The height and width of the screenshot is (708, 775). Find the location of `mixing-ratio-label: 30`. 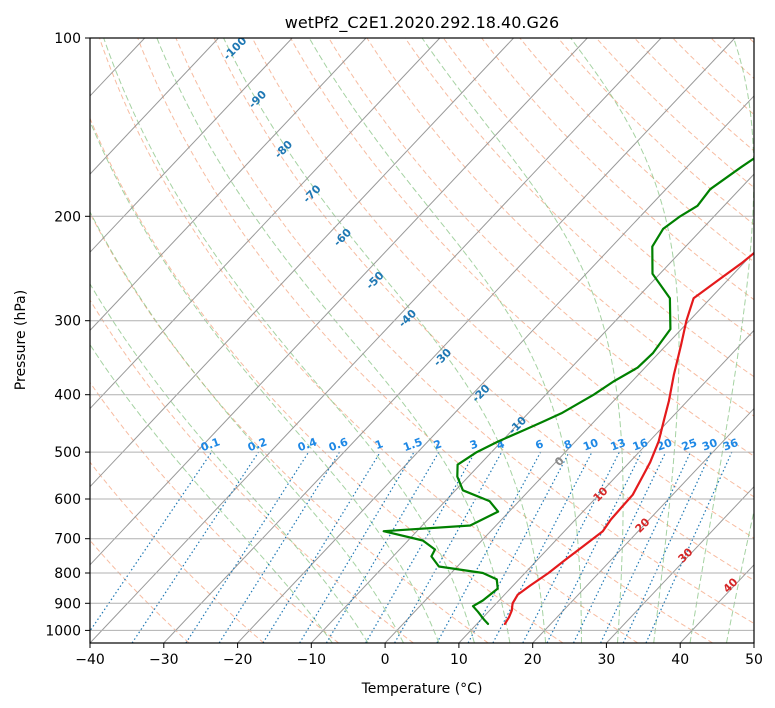

mixing-ratio-label: 30 is located at coordinates (709, 445).